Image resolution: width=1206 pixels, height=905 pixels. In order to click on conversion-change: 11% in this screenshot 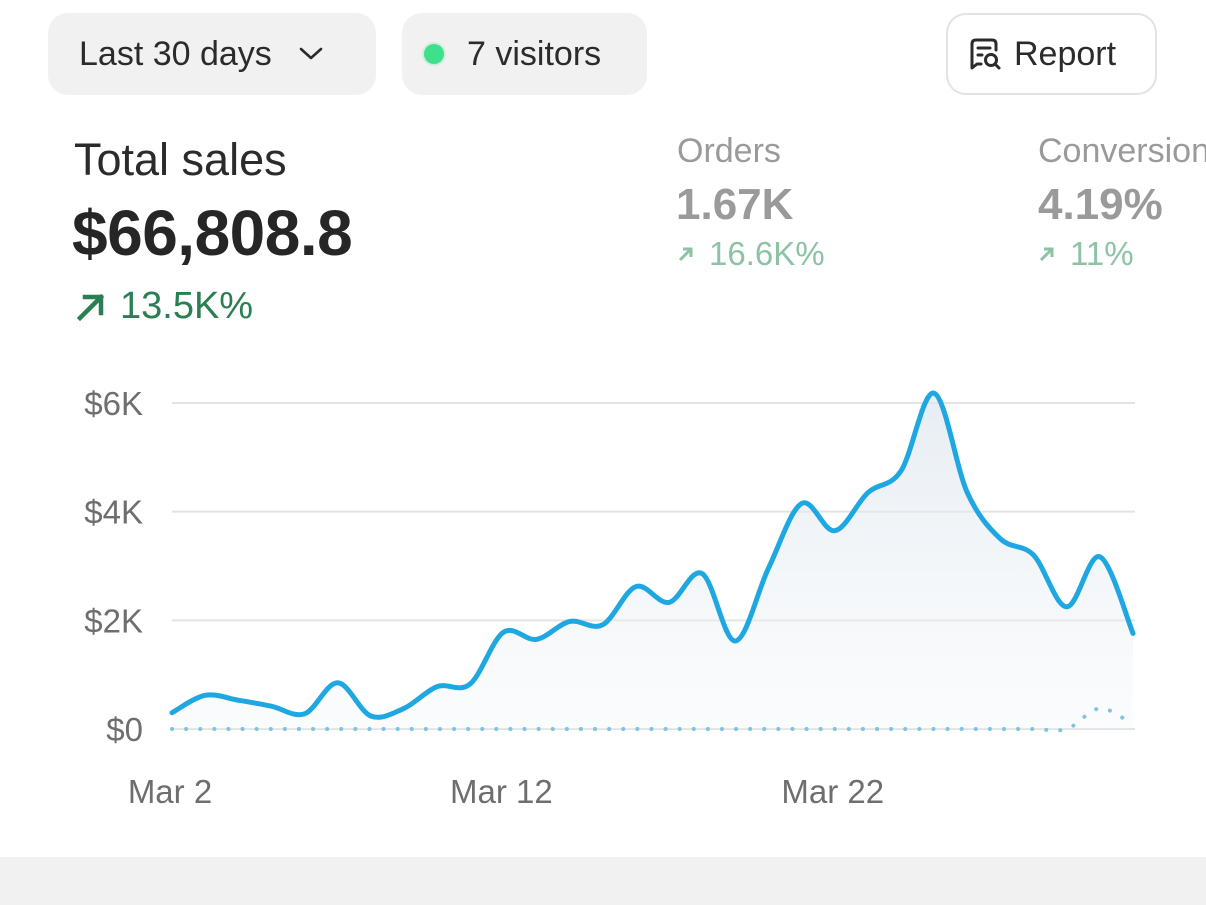, I will do `click(1086, 254)`.